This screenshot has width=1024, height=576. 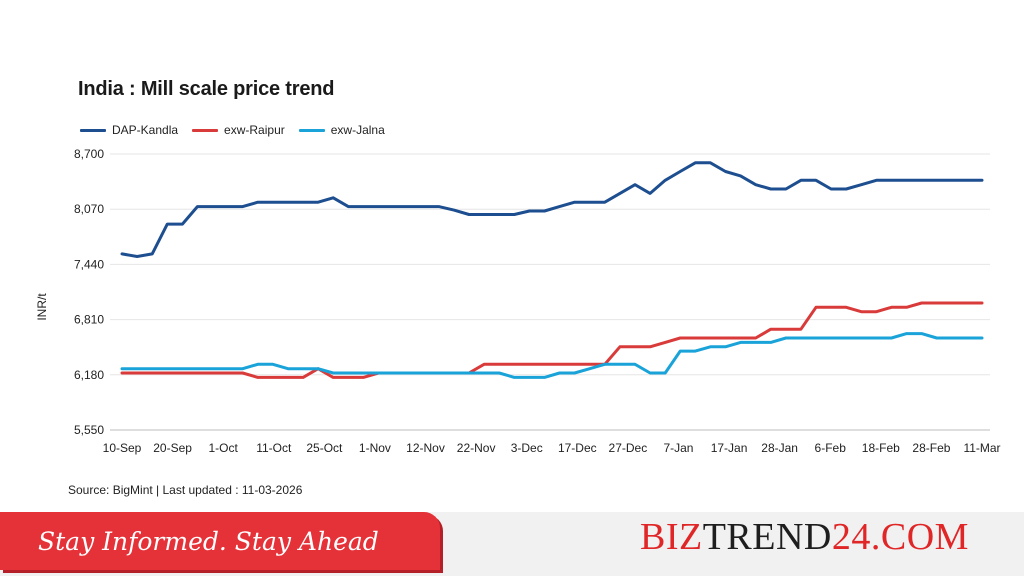 What do you see at coordinates (89, 375) in the screenshot?
I see `y-tick-label: 6,180` at bounding box center [89, 375].